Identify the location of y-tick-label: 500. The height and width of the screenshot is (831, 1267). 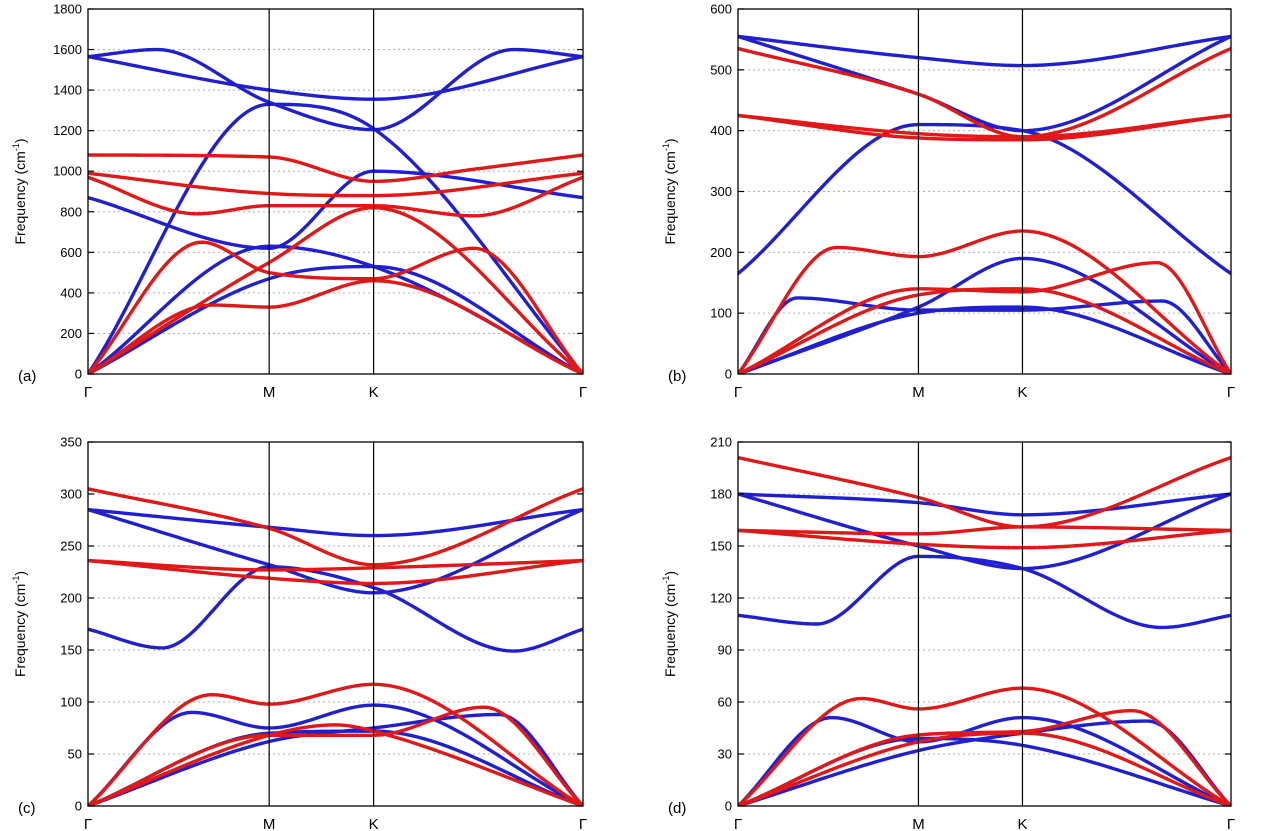
(721, 69).